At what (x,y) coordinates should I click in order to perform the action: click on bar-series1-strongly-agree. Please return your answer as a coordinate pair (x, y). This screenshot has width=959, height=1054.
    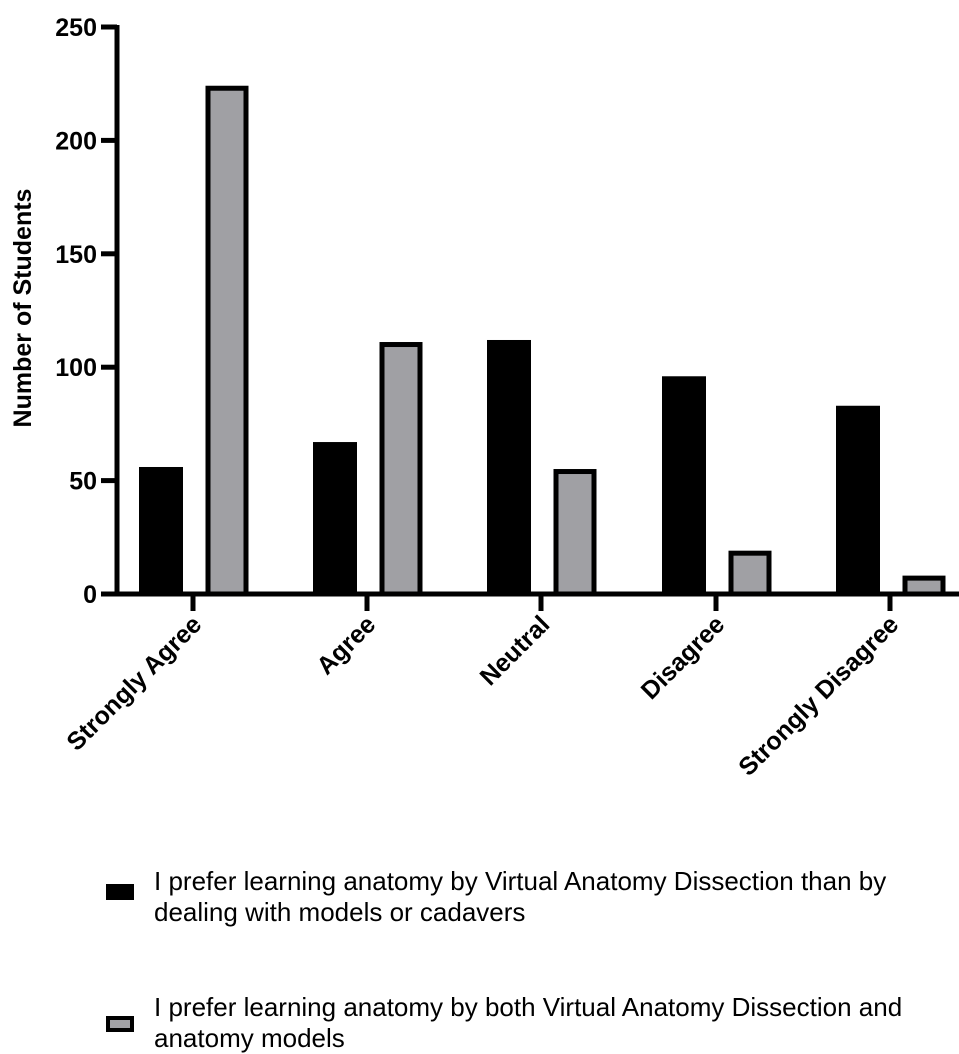
    Looking at the image, I should click on (161, 530).